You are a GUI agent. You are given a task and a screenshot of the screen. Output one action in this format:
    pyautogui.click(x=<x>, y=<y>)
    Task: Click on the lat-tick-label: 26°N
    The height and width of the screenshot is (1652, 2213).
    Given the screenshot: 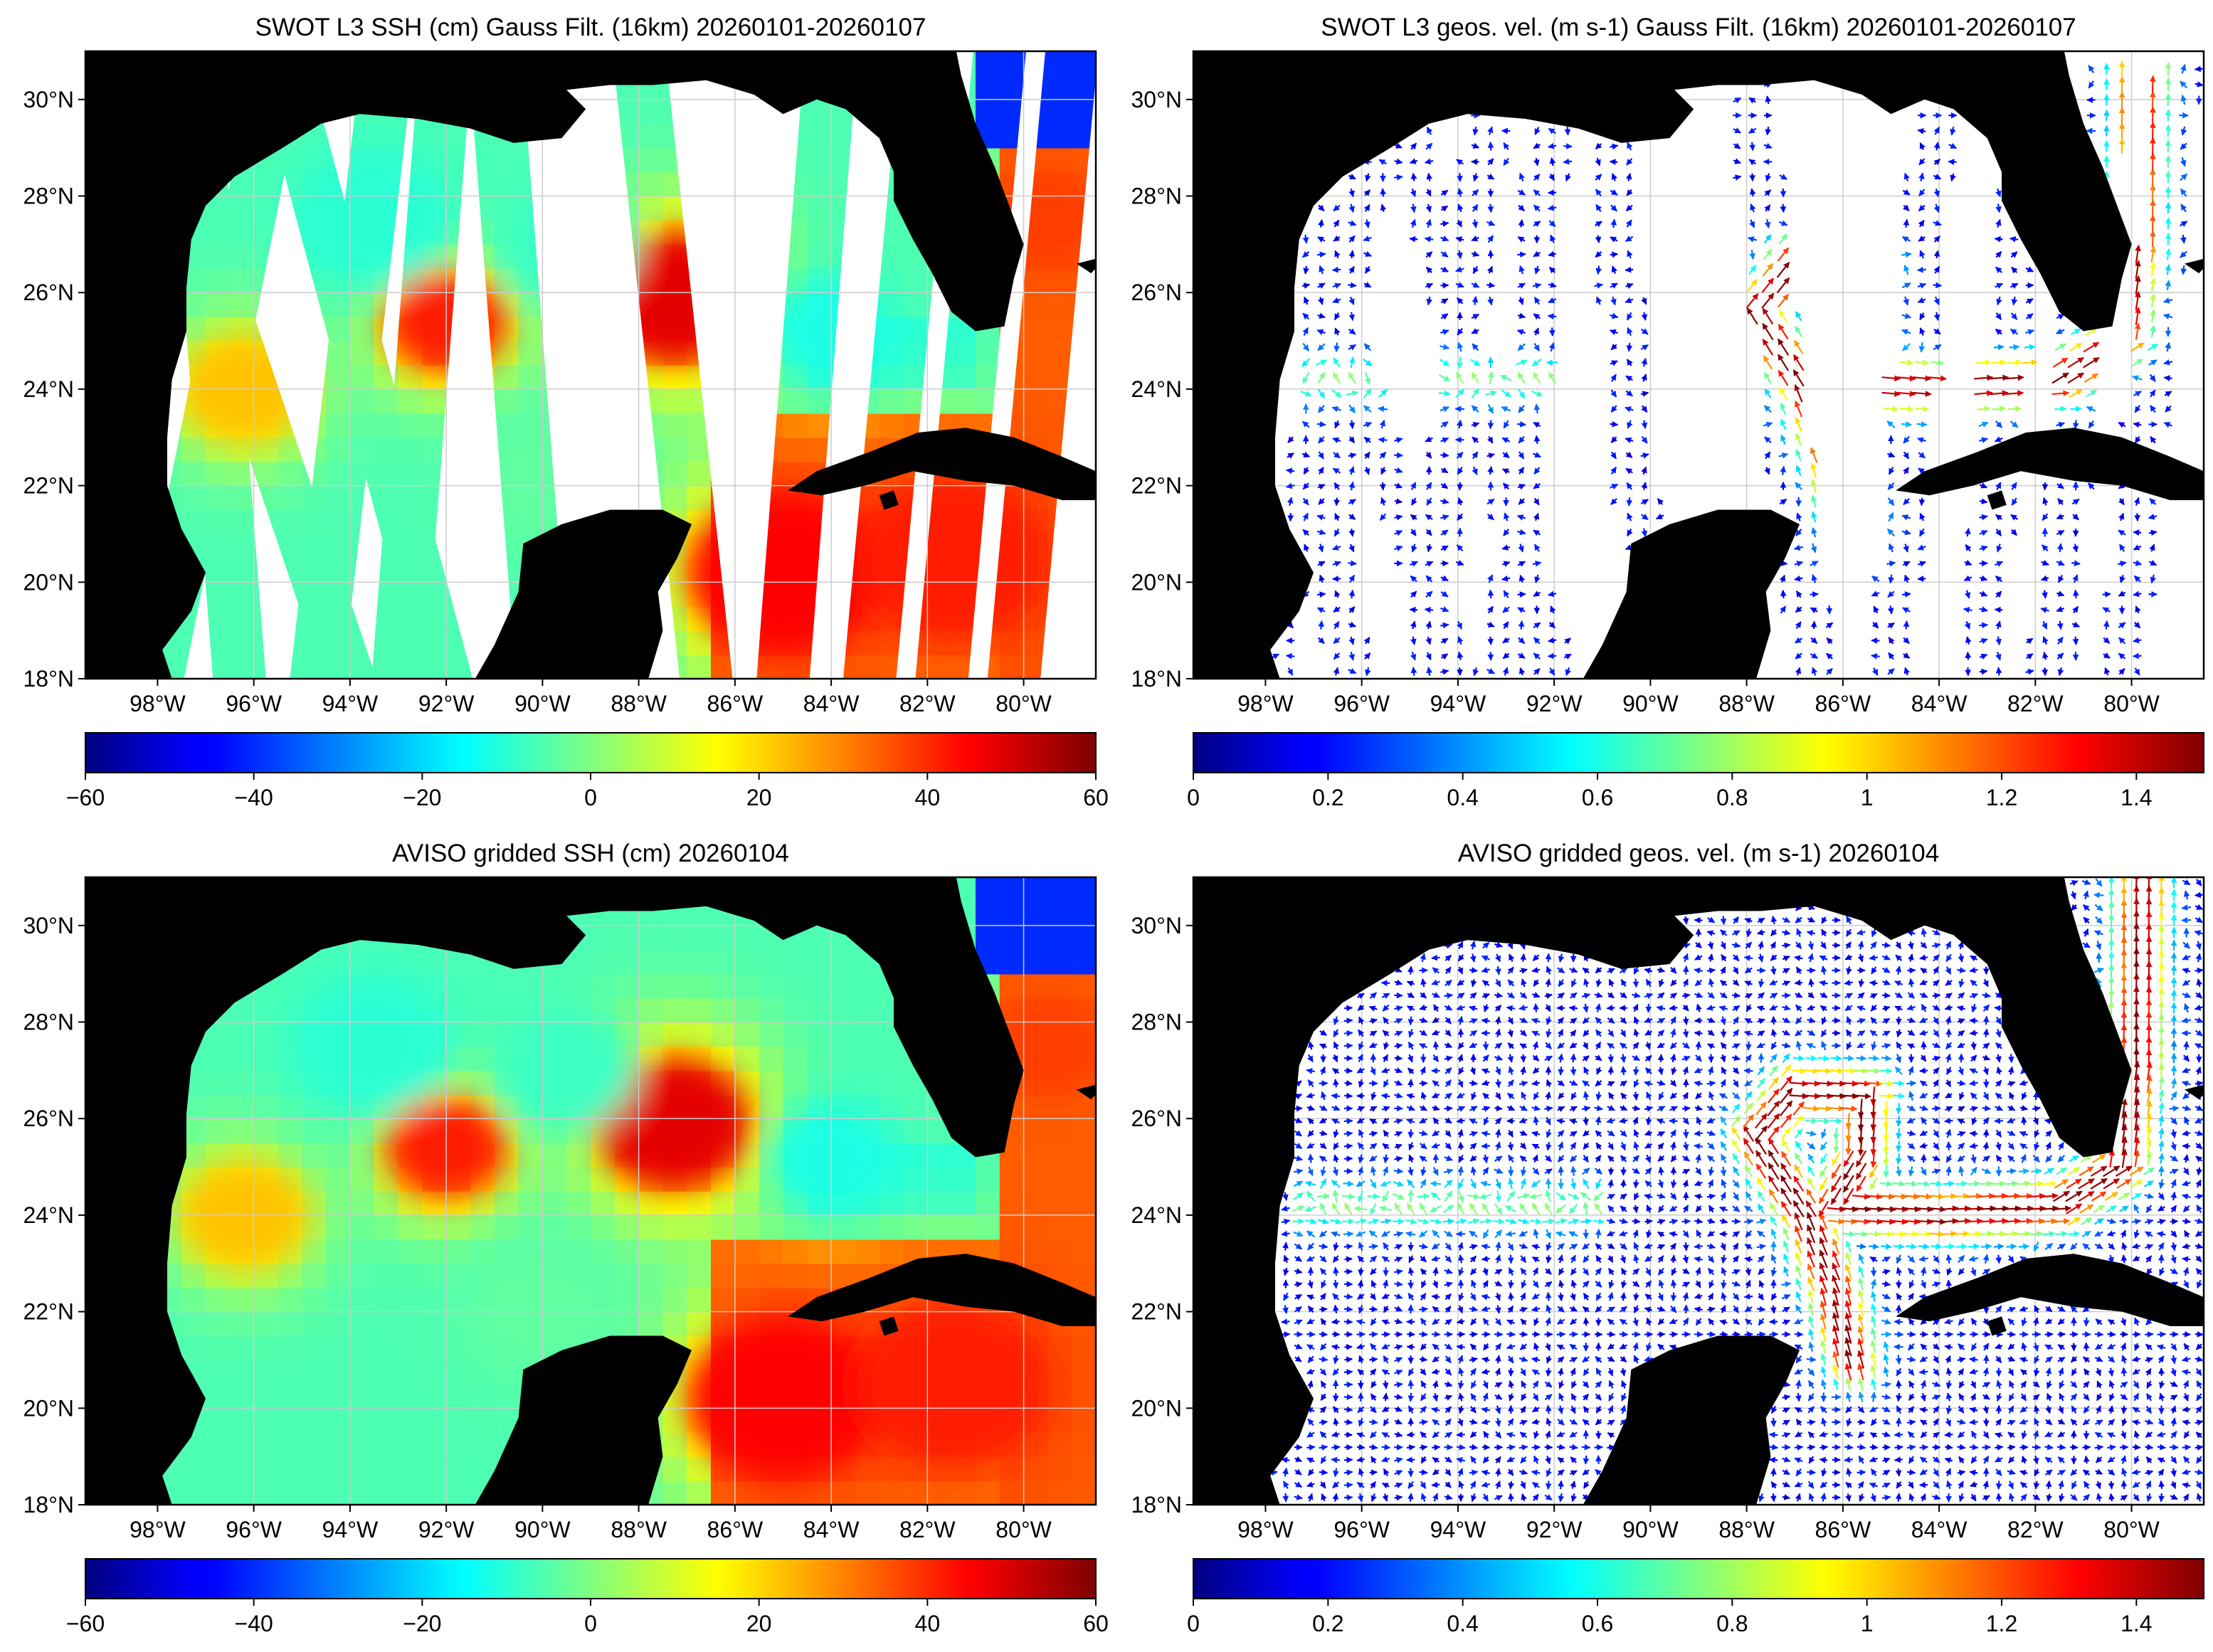 What is the action you would take?
    pyautogui.click(x=49, y=292)
    